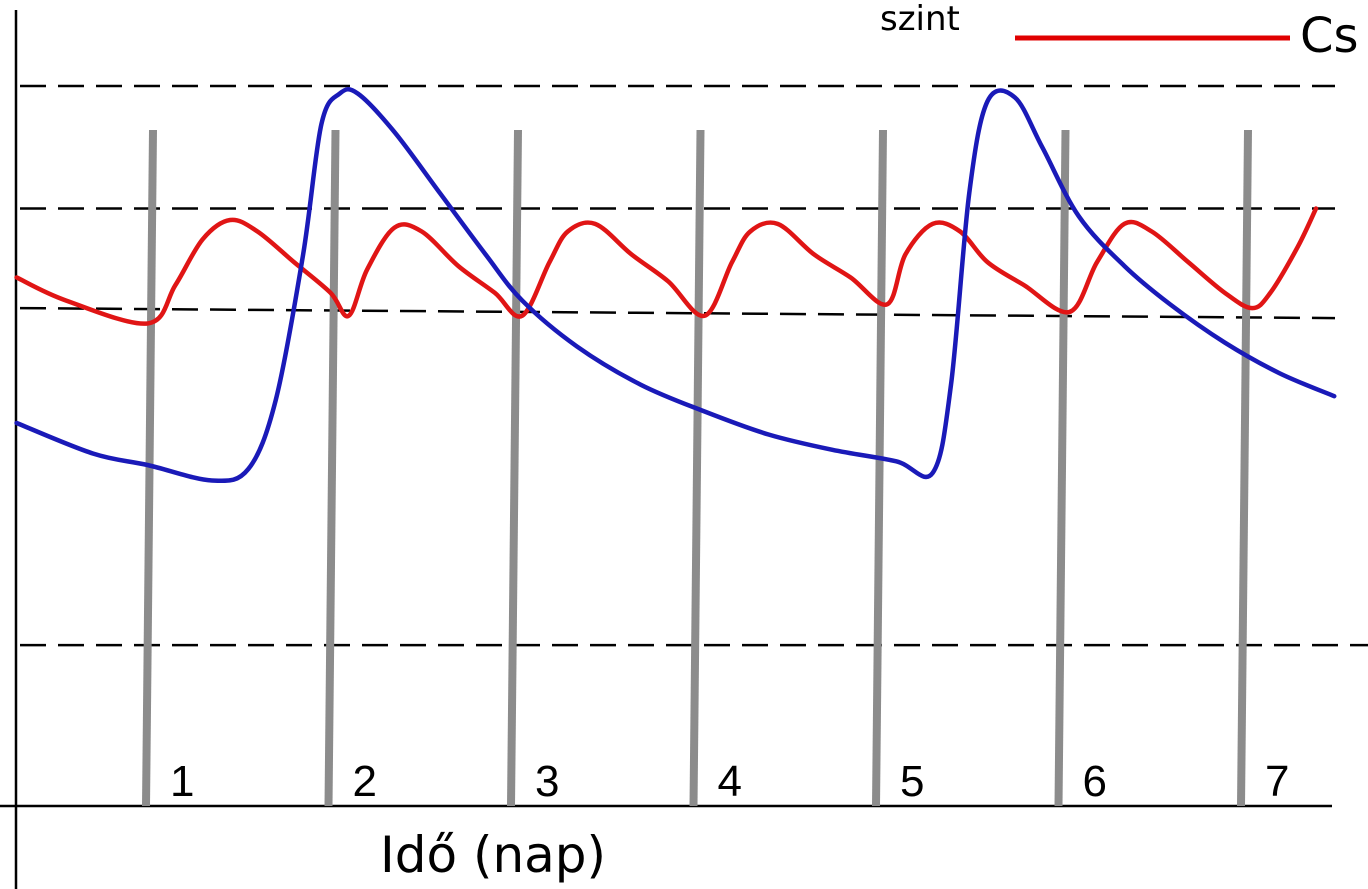 Image resolution: width=1368 pixels, height=889 pixels. Describe the element at coordinates (920, 19) in the screenshot. I see `legend-label-left: szint` at that location.